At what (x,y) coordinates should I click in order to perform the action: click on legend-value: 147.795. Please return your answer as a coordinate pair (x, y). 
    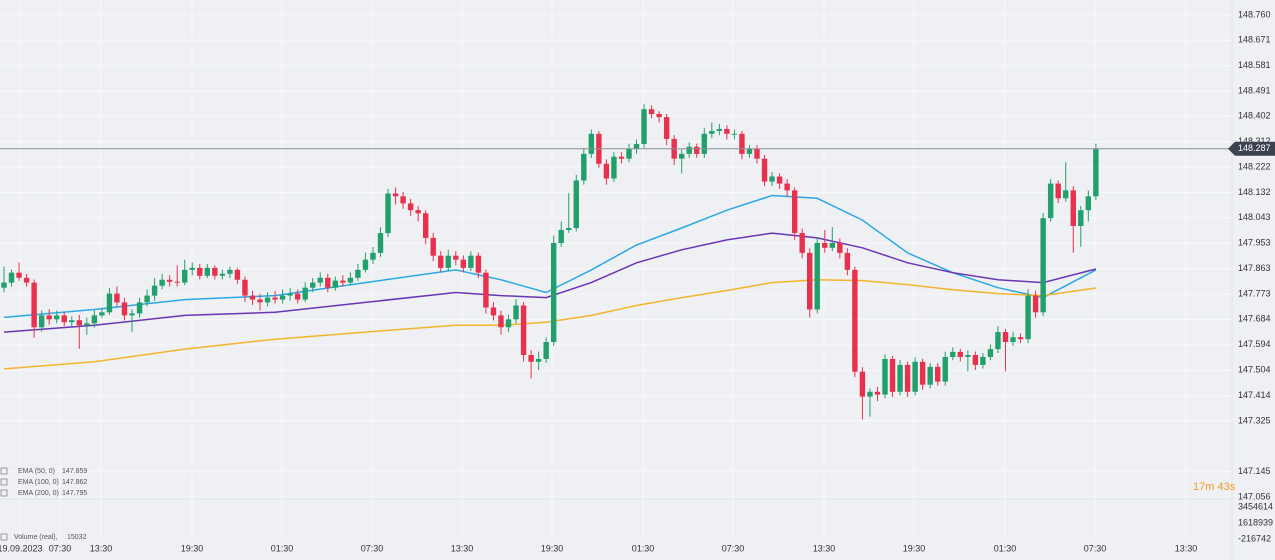
    Looking at the image, I should click on (74, 493).